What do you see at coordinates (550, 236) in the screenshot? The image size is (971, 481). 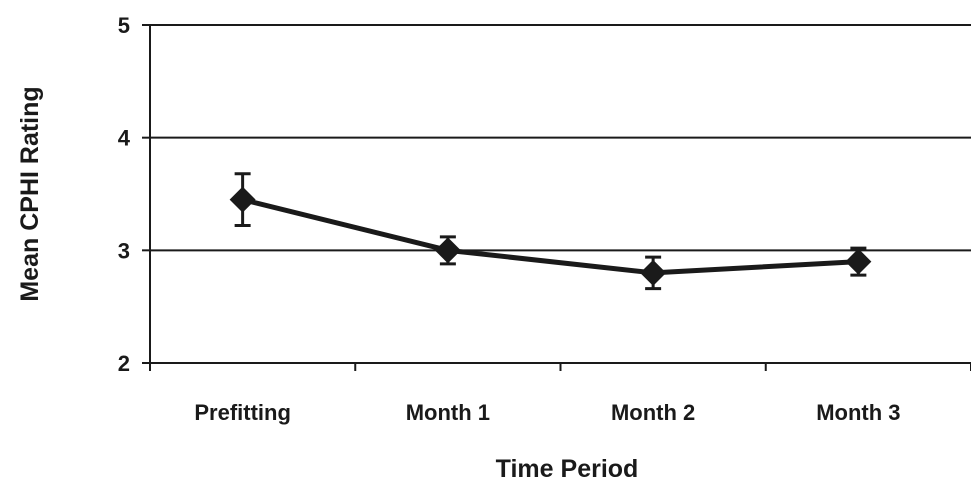 I see `series-line` at bounding box center [550, 236].